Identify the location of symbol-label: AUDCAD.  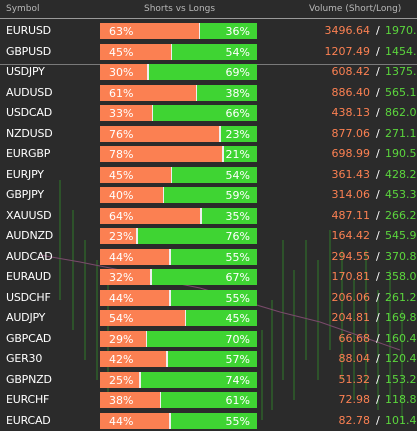
(29, 256).